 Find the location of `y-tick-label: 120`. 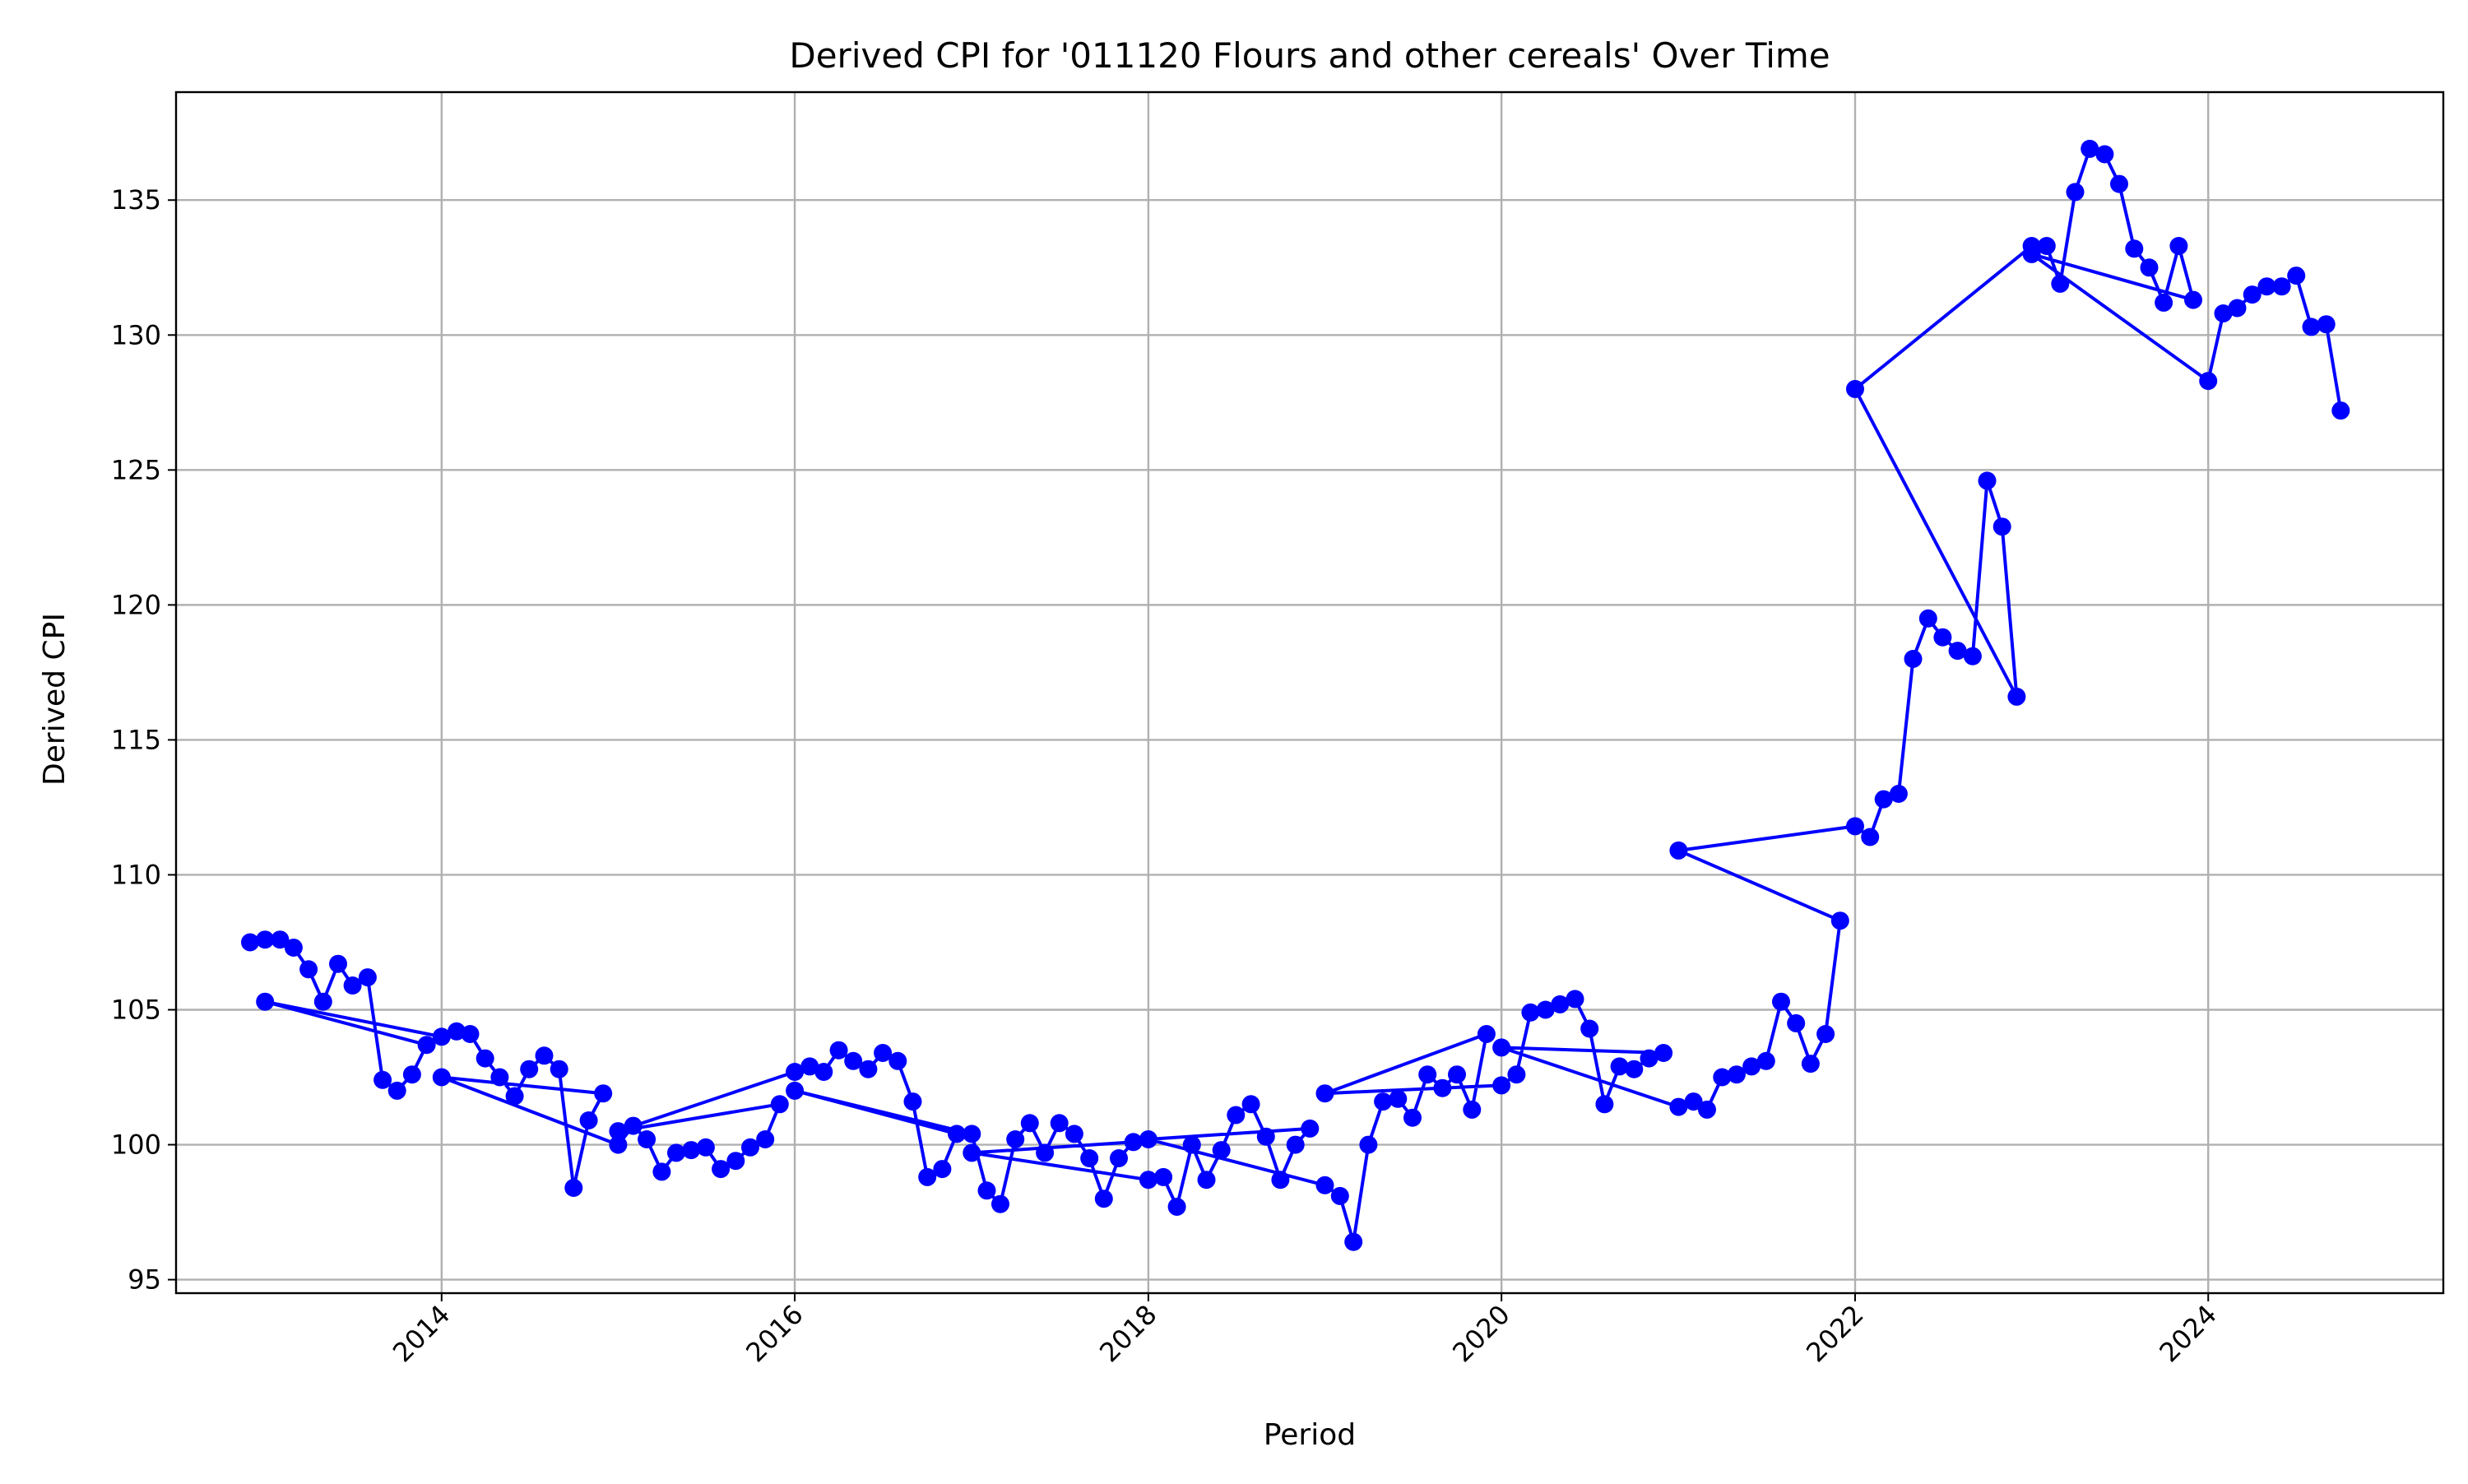

y-tick-label: 120 is located at coordinates (136, 604).